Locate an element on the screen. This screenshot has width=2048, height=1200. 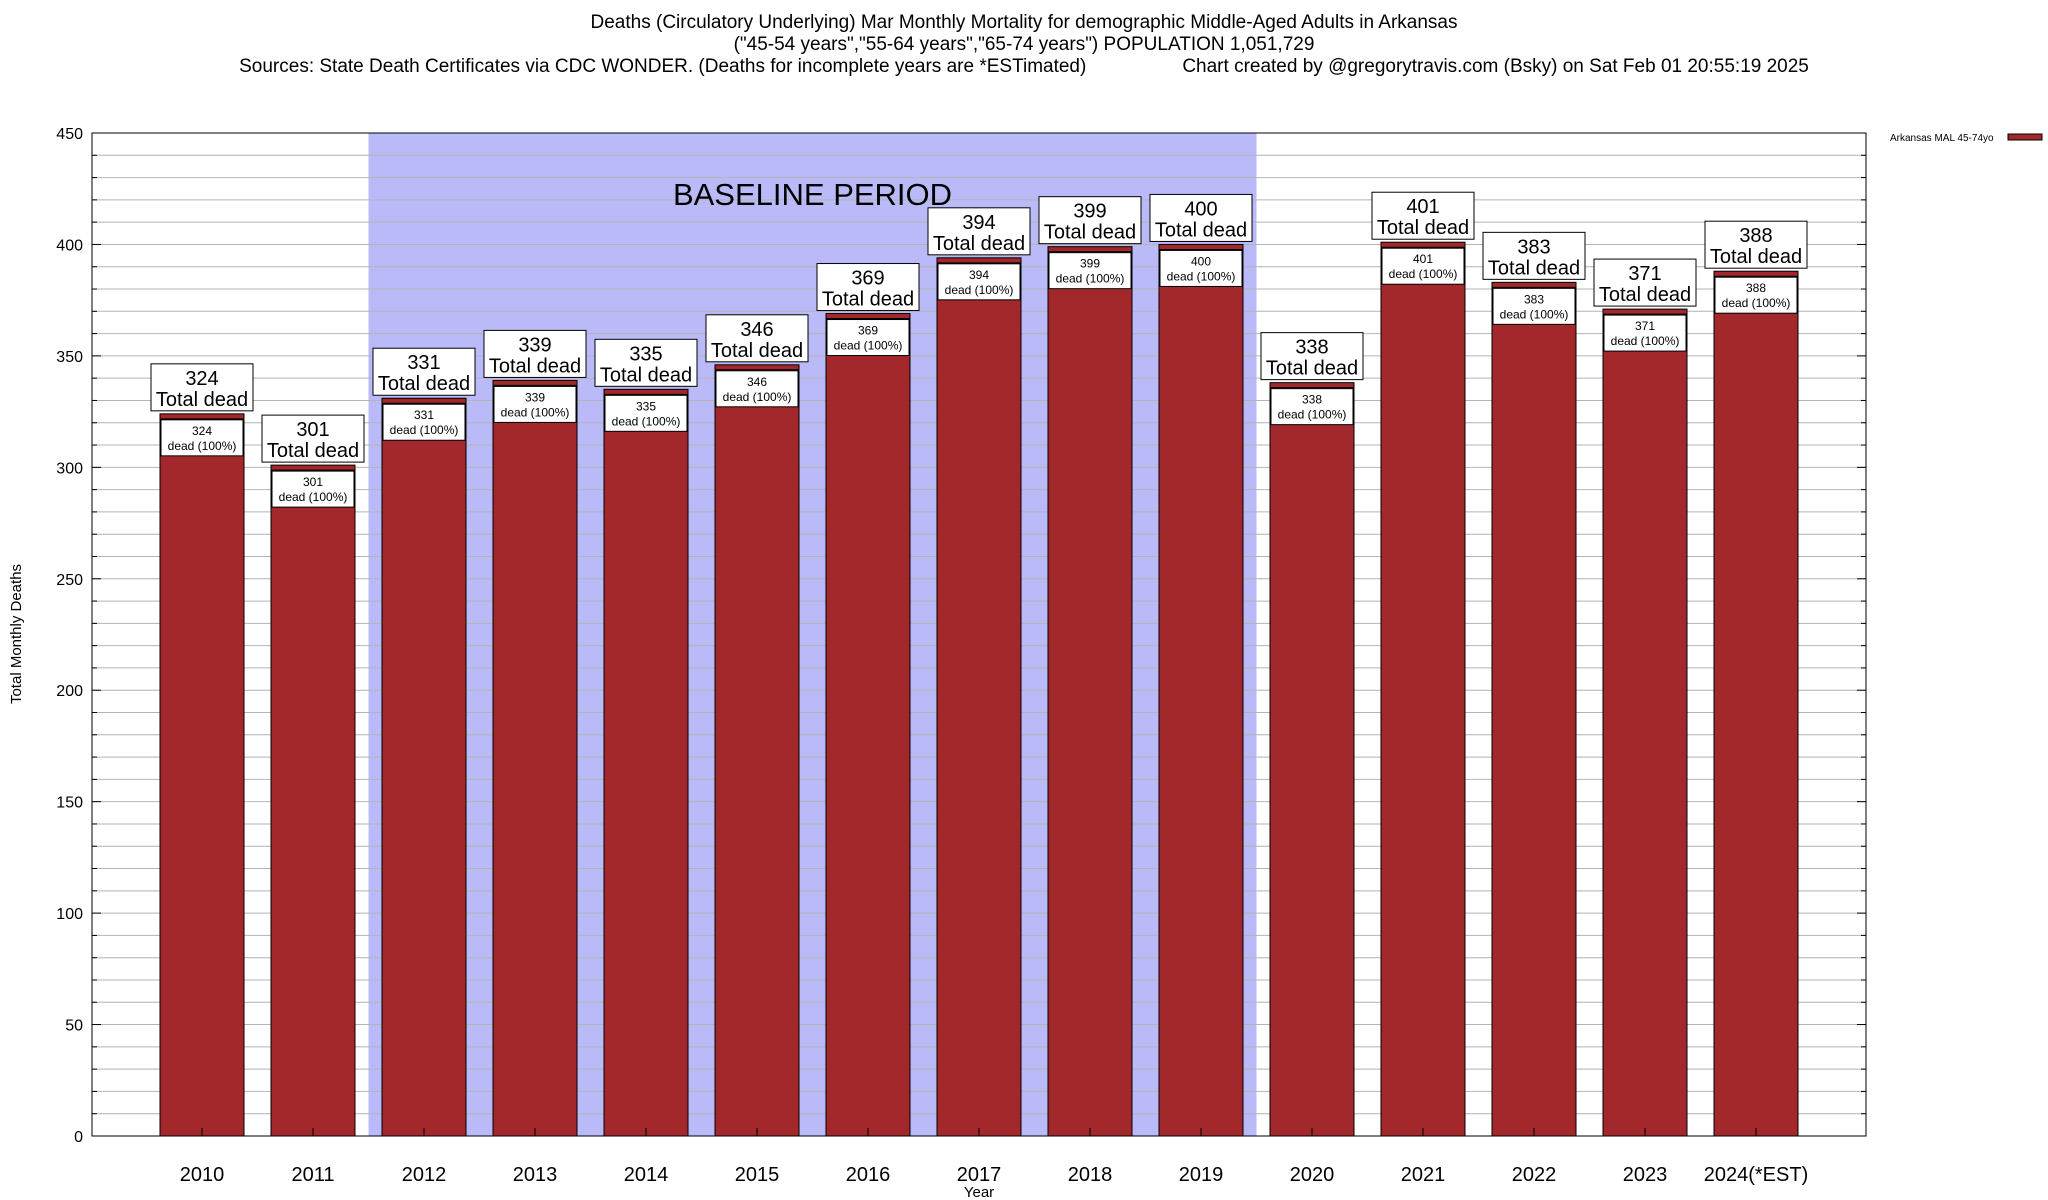
total-value-label: 394 is located at coordinates (978, 223).